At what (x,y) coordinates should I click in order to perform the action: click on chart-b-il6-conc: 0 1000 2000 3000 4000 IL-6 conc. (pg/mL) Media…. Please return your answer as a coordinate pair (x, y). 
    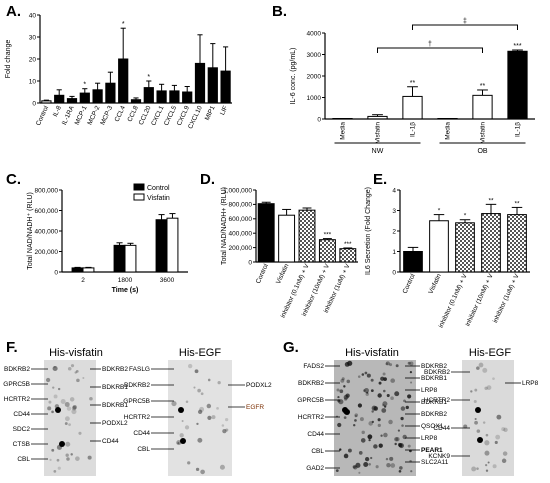
    Looking at the image, I should click on (412, 86).